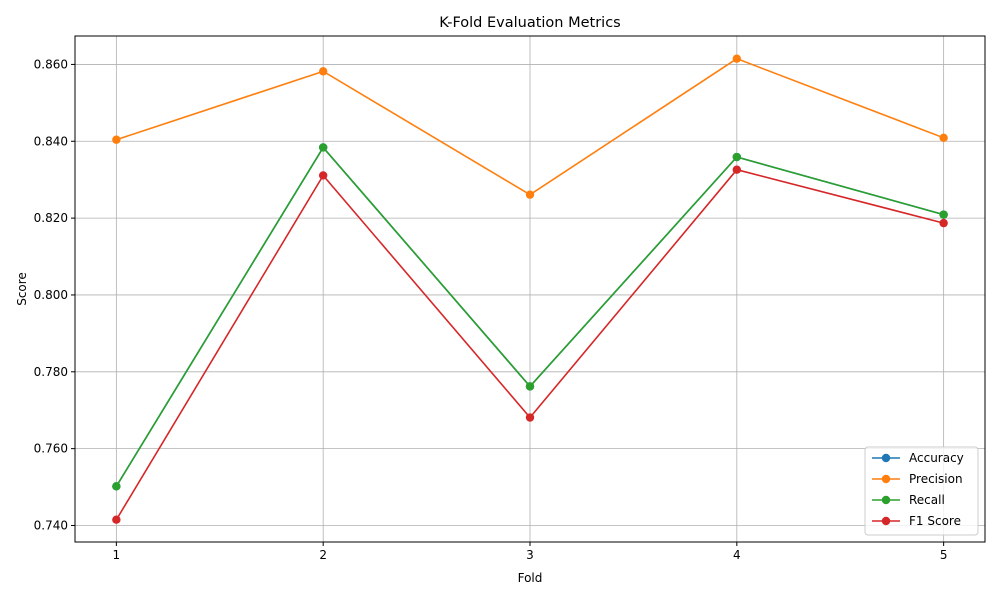  Describe the element at coordinates (737, 555) in the screenshot. I see `x-tick-label: 4` at that location.